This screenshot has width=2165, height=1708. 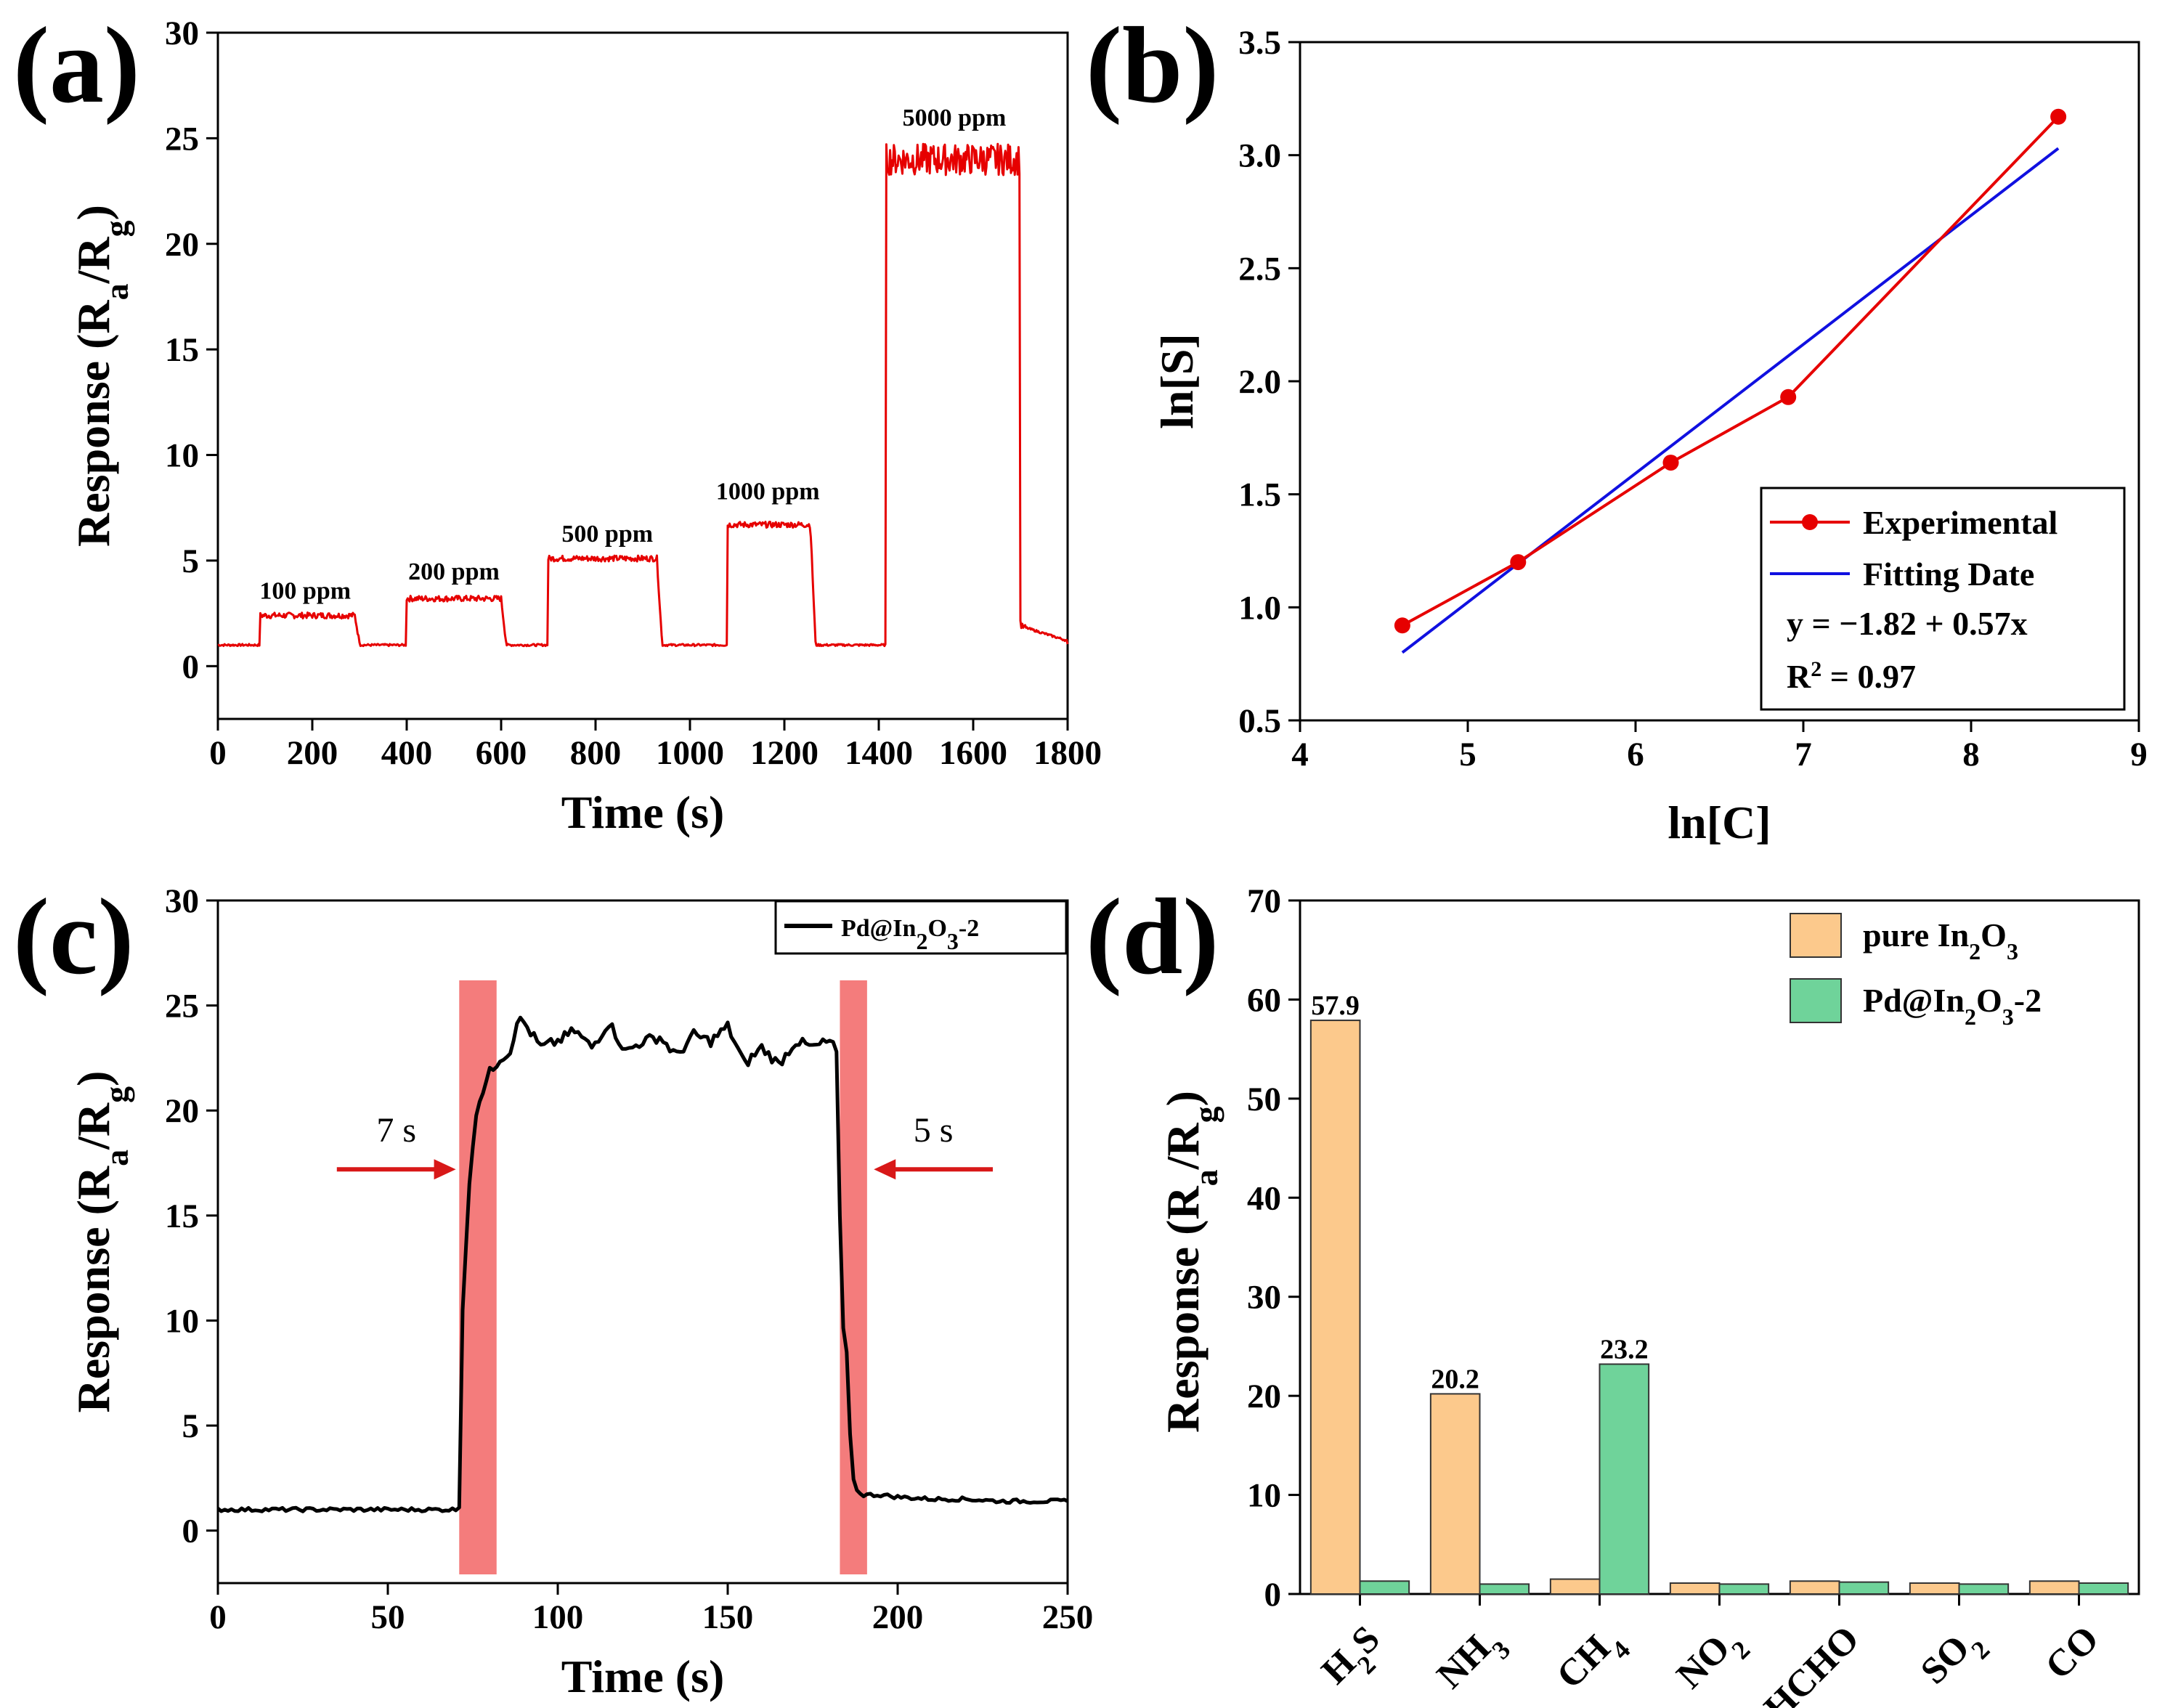 What do you see at coordinates (1264, 1000) in the screenshot?
I see `y-tick-label: 60` at bounding box center [1264, 1000].